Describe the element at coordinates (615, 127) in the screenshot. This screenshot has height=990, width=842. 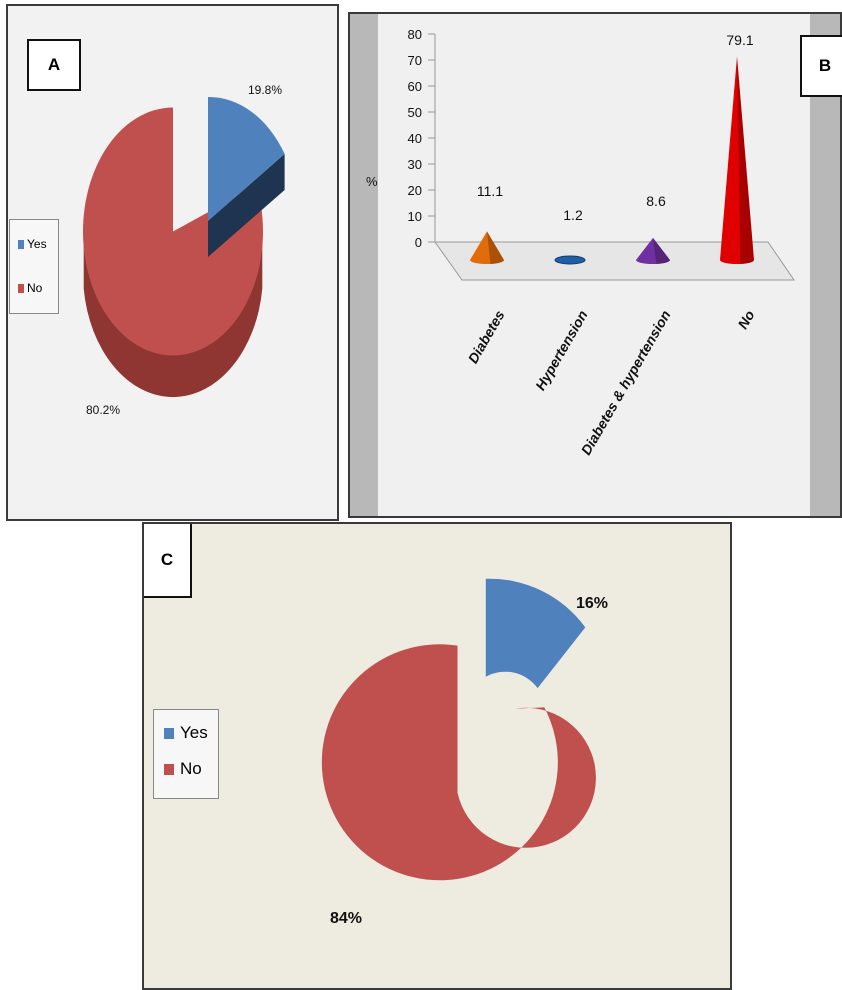
I see `value-labels: 11.1 1.2 8.6 79.1` at that location.